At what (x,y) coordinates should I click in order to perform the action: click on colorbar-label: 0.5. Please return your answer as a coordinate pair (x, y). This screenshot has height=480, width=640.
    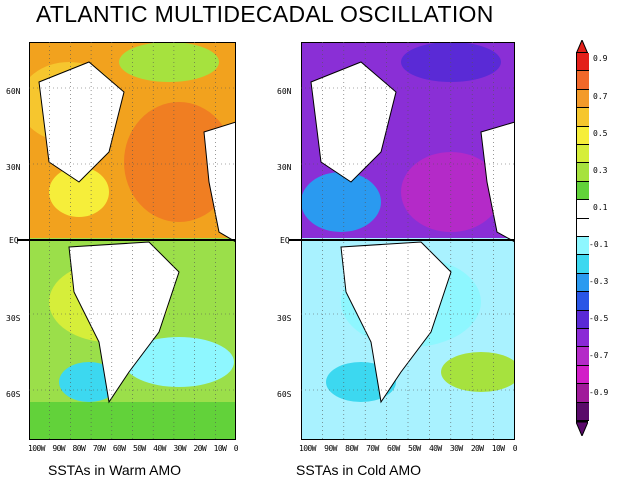
    Looking at the image, I should click on (600, 133).